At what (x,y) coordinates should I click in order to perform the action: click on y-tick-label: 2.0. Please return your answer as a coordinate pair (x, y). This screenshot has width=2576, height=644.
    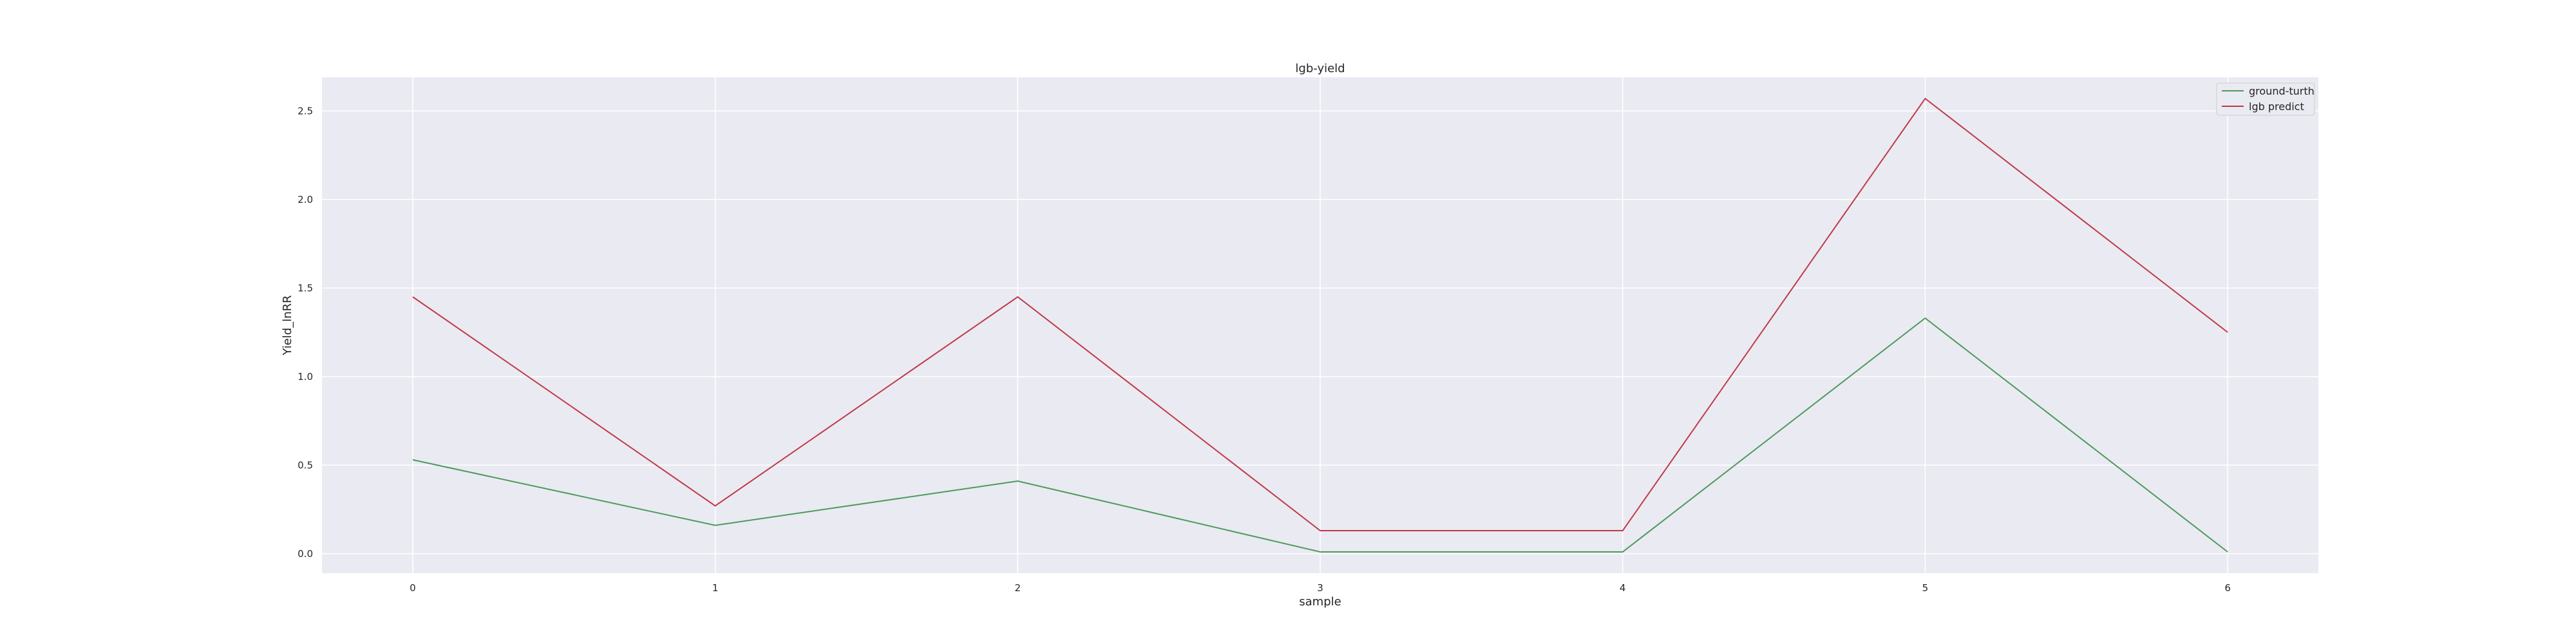
    Looking at the image, I should click on (305, 199).